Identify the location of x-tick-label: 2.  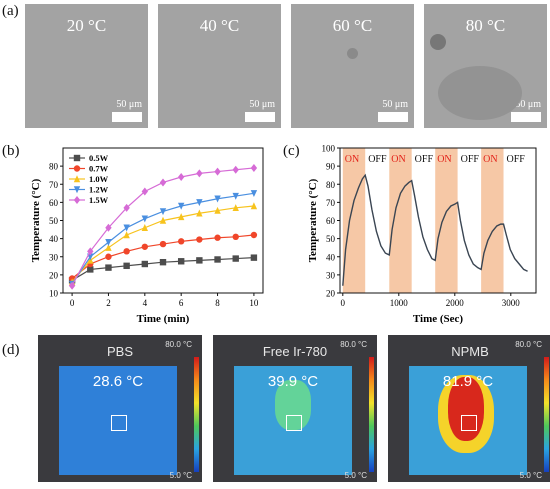
(108, 303).